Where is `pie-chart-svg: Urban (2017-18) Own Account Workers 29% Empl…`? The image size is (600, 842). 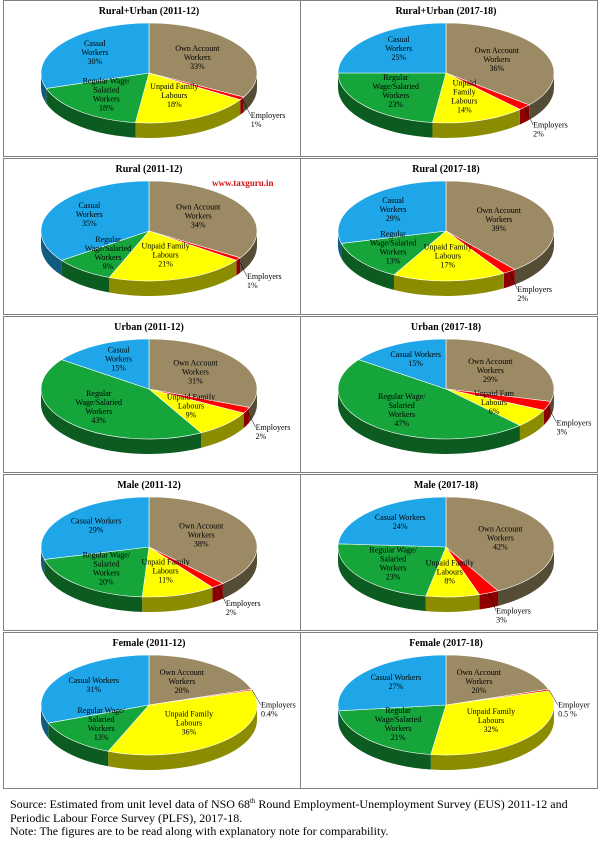
pie-chart-svg: Urban (2017-18) Own Account Workers 29% Empl… is located at coordinates (464, 388).